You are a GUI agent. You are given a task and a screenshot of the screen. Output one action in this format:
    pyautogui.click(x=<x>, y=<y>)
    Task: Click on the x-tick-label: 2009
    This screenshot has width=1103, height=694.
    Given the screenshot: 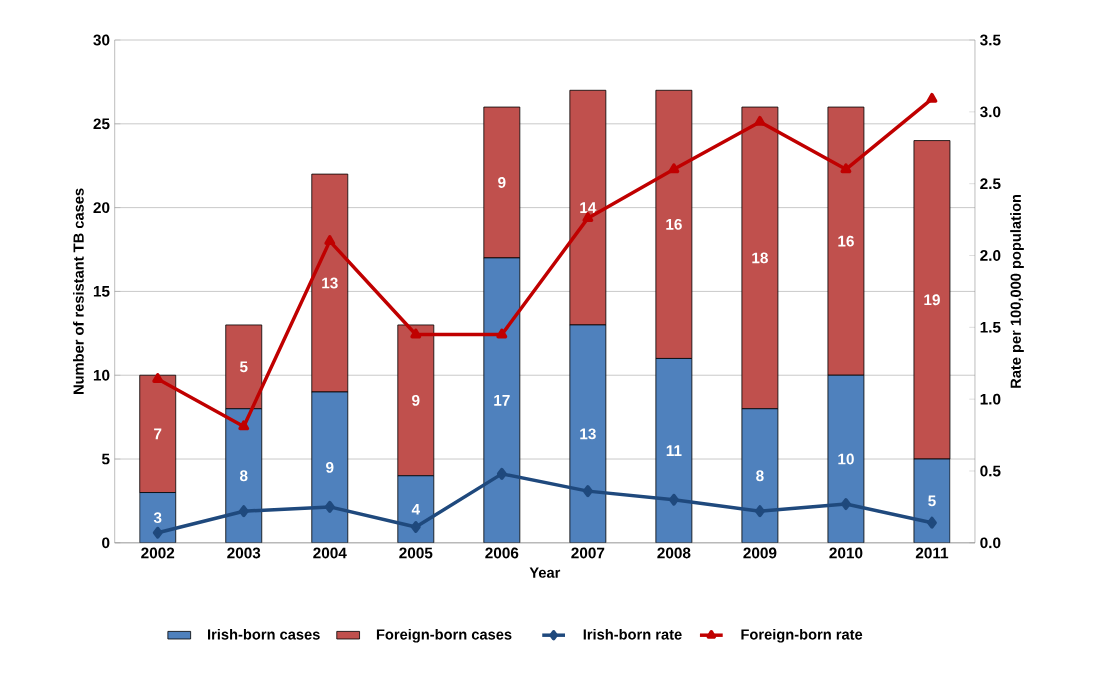 What is the action you would take?
    pyautogui.click(x=760, y=553)
    